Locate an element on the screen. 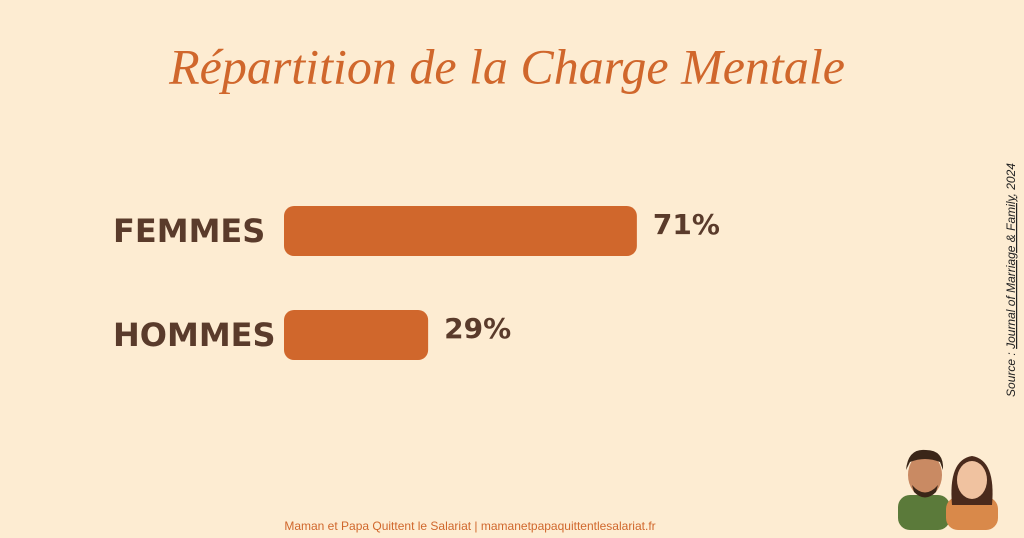 This screenshot has width=1024, height=538. chart-title: Répartition de la Charge Mentale is located at coordinates (506, 66).